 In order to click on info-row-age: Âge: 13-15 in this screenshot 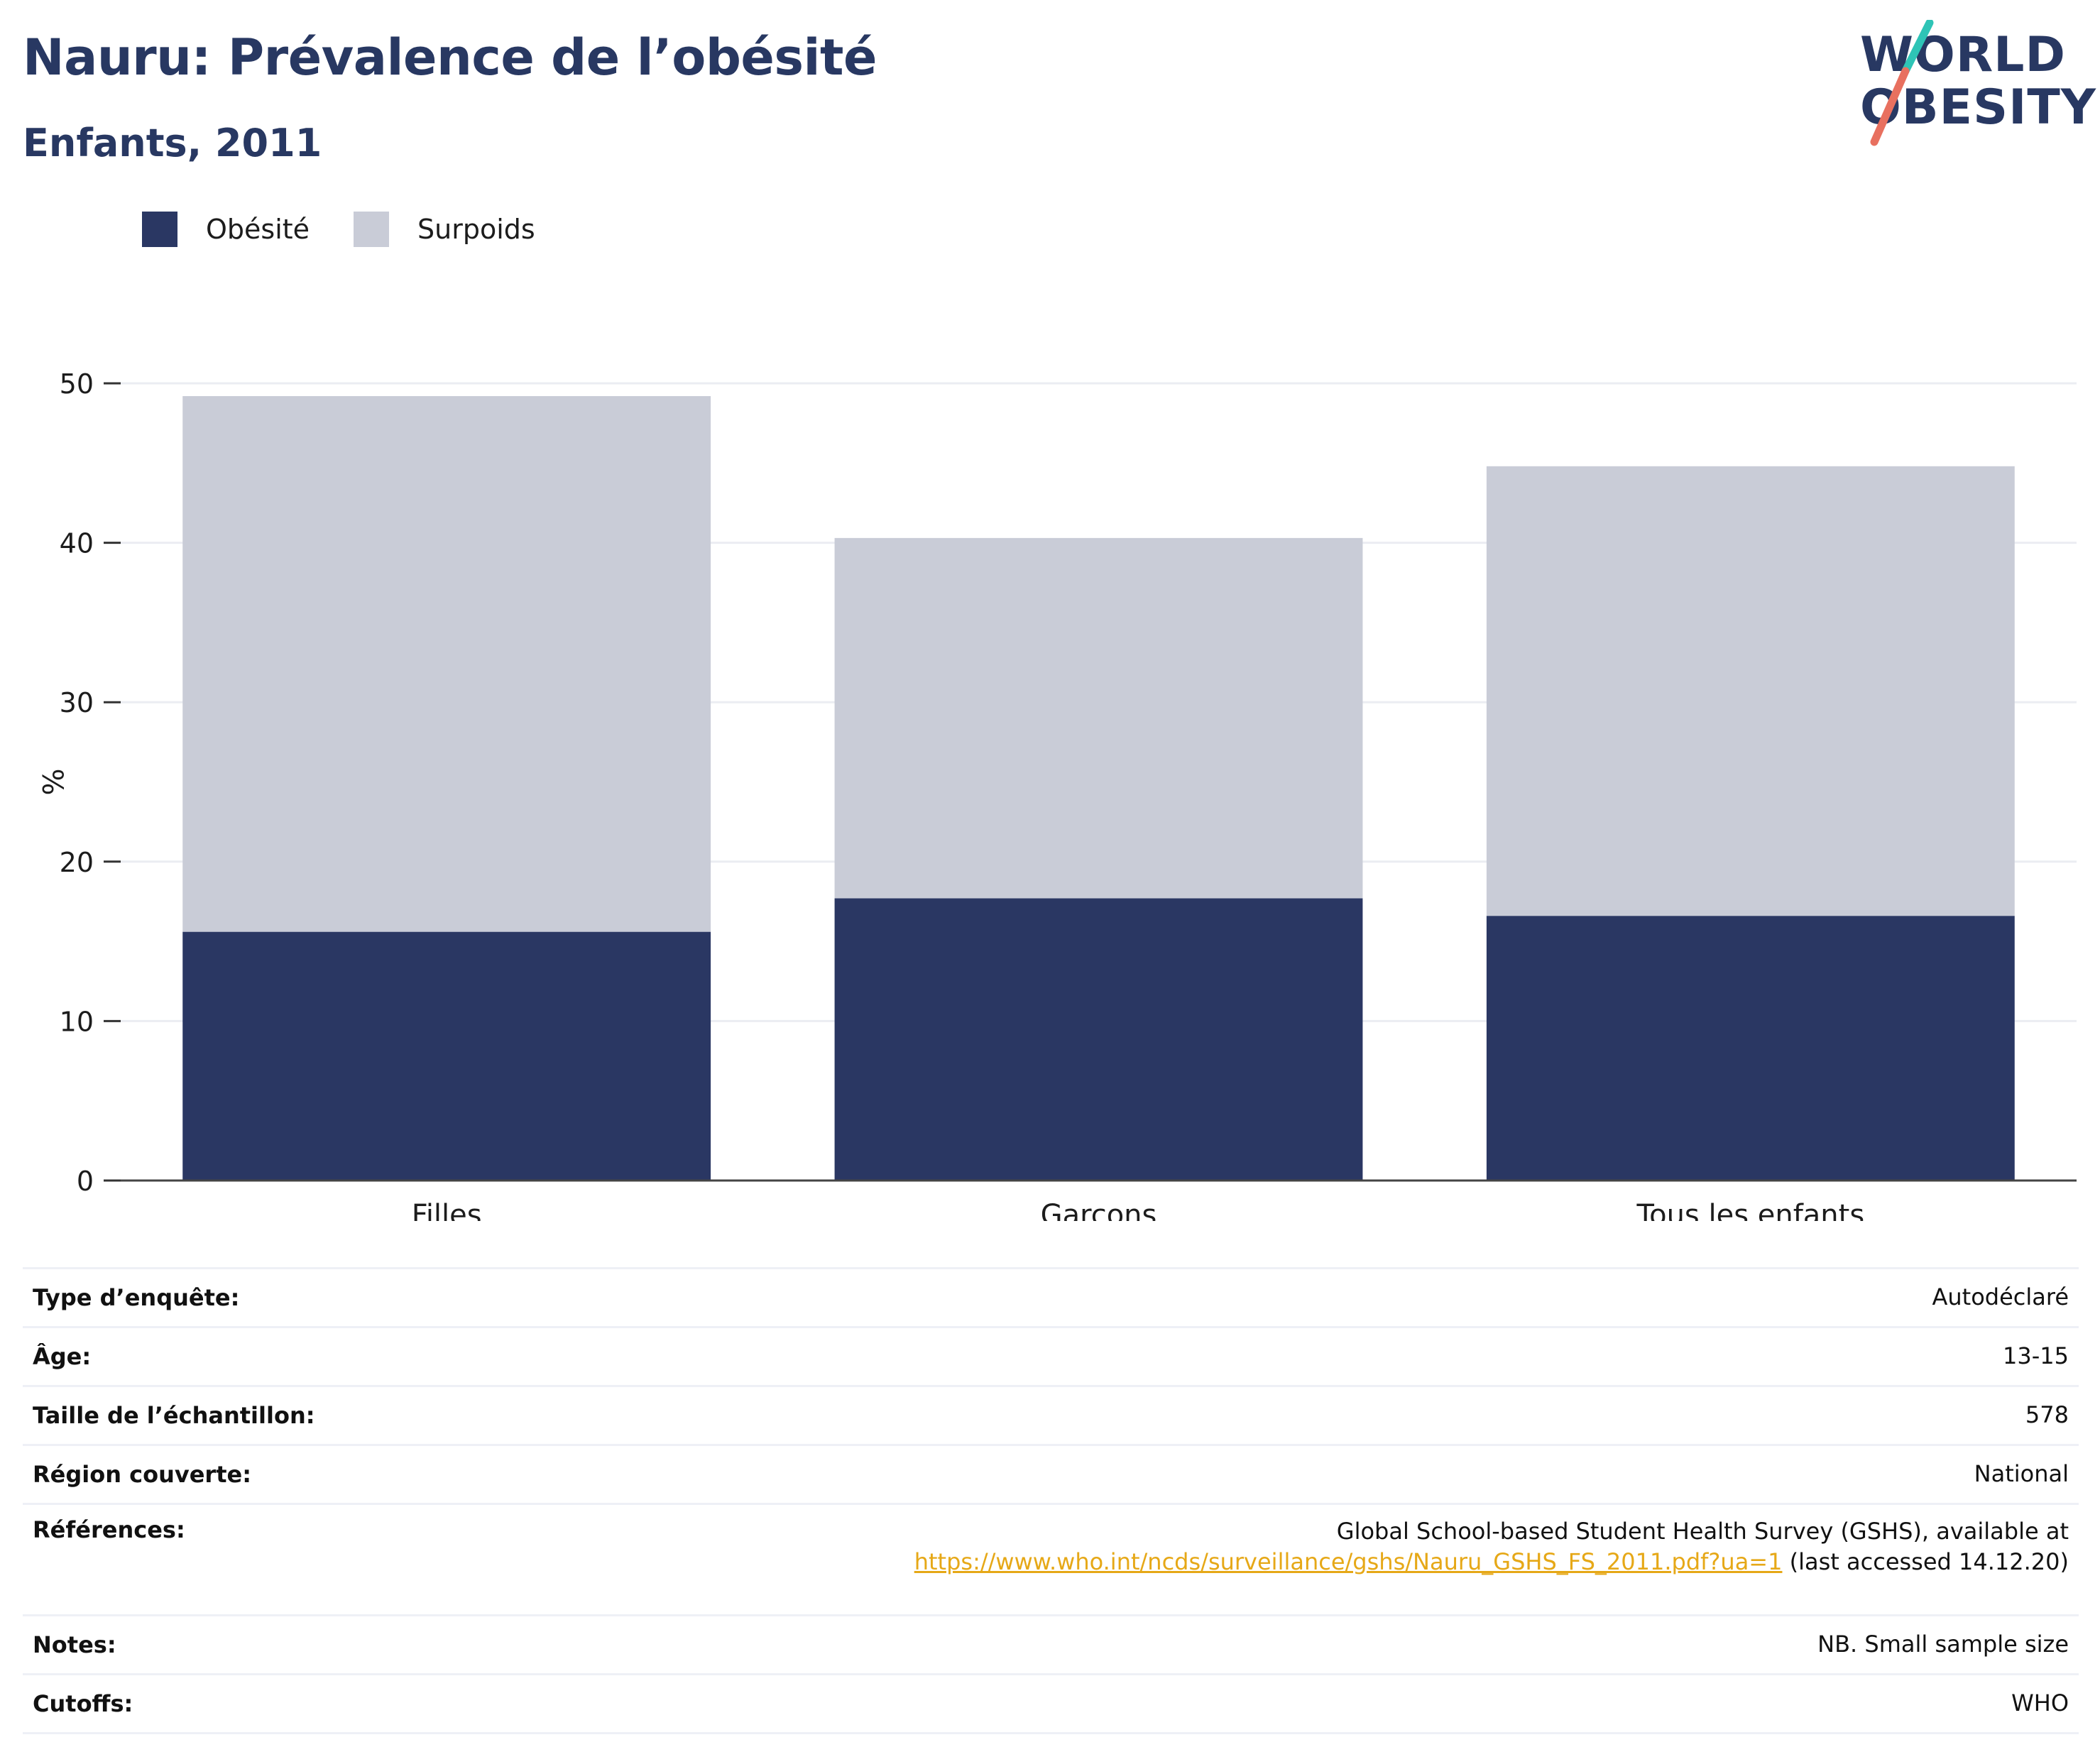, I will do `click(1051, 1357)`.